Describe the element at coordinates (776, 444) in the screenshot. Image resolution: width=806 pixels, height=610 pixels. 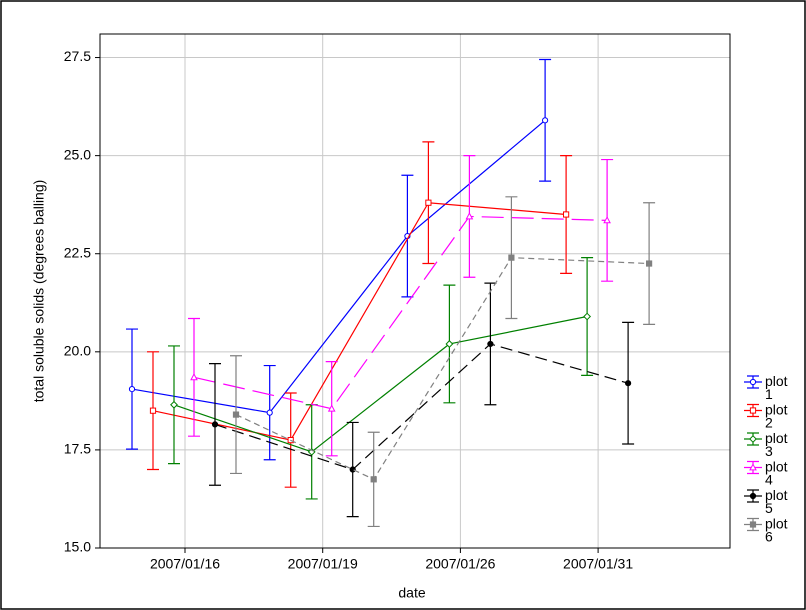
I see `legend-label: plot 3` at that location.